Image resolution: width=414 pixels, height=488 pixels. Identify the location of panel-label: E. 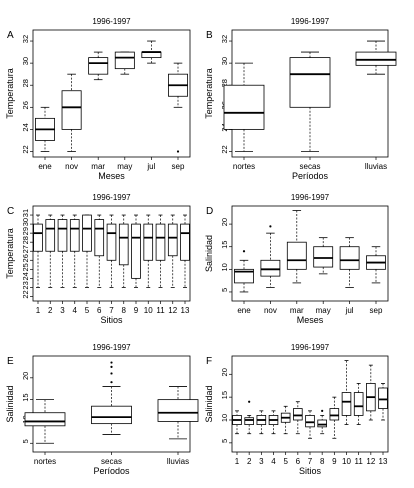
(10, 361).